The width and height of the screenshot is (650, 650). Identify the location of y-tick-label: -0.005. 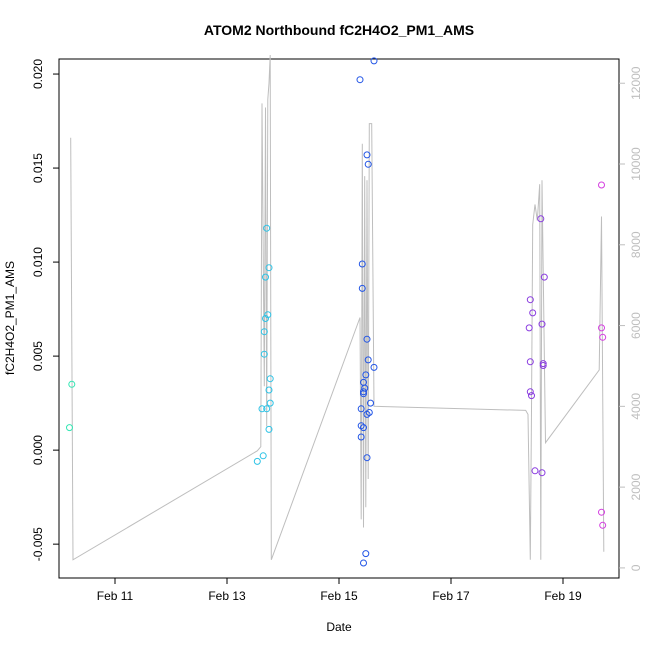
(38, 544).